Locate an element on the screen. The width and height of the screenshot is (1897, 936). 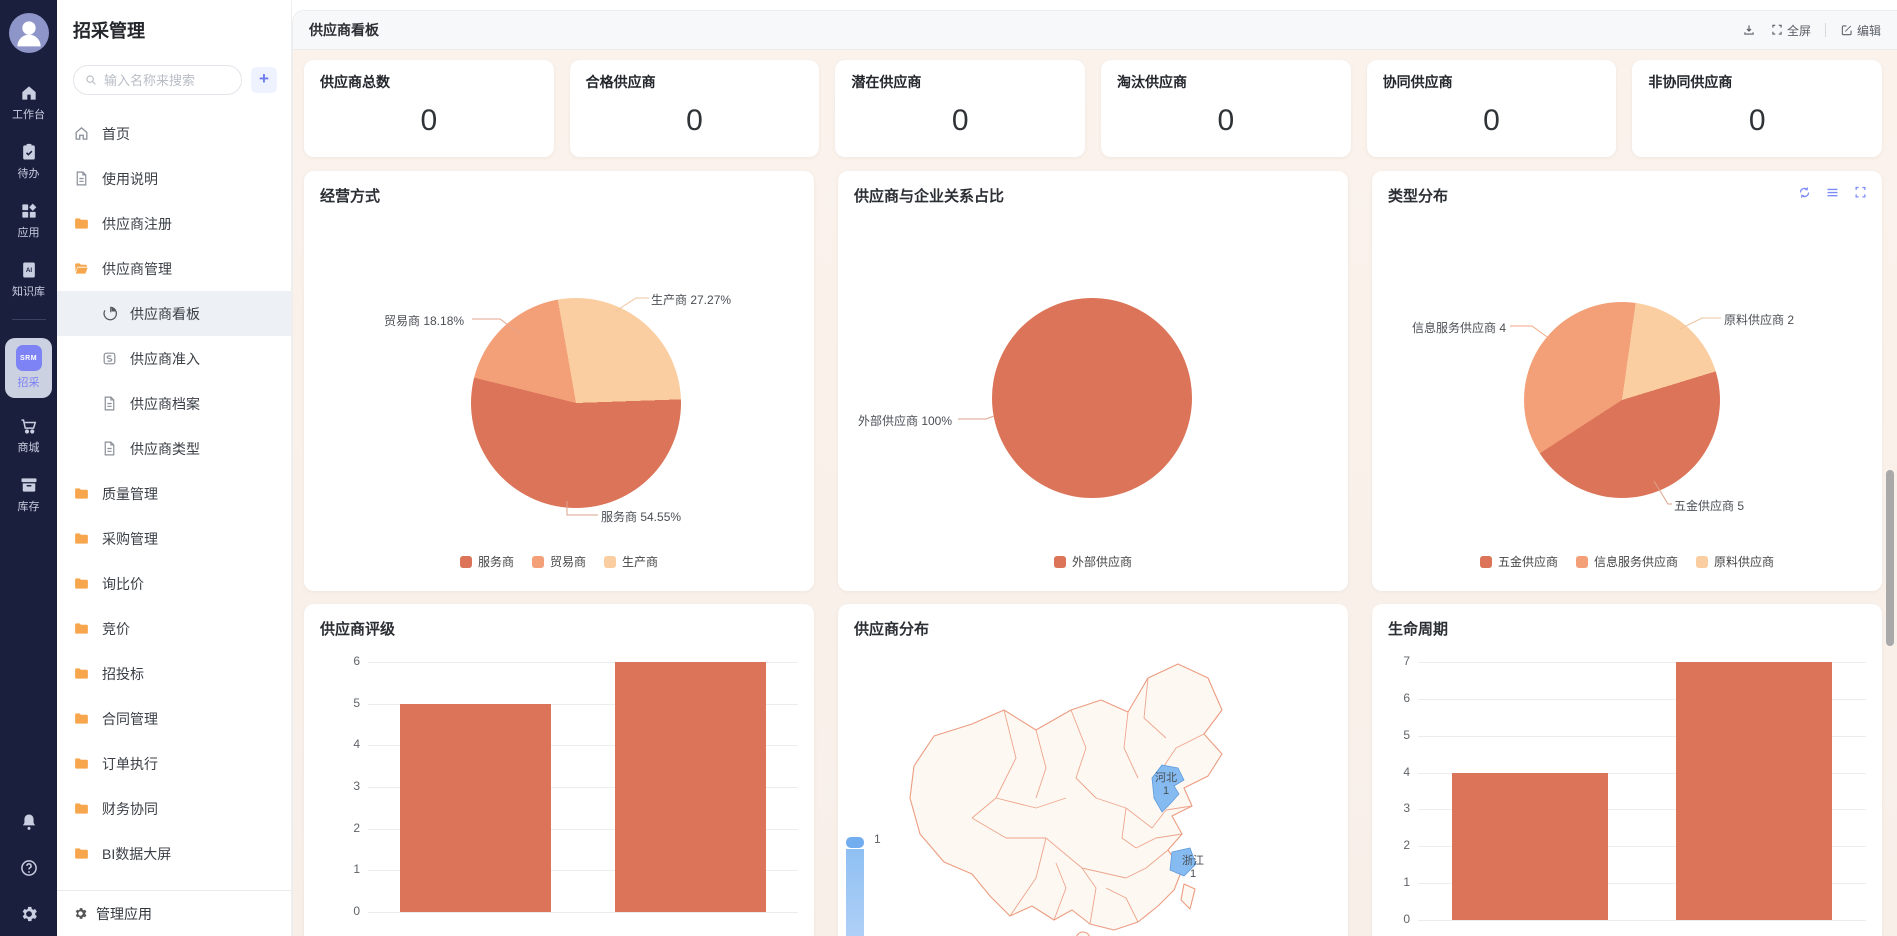
sidebar-item-合同管理: 合同管理 is located at coordinates (174, 718).